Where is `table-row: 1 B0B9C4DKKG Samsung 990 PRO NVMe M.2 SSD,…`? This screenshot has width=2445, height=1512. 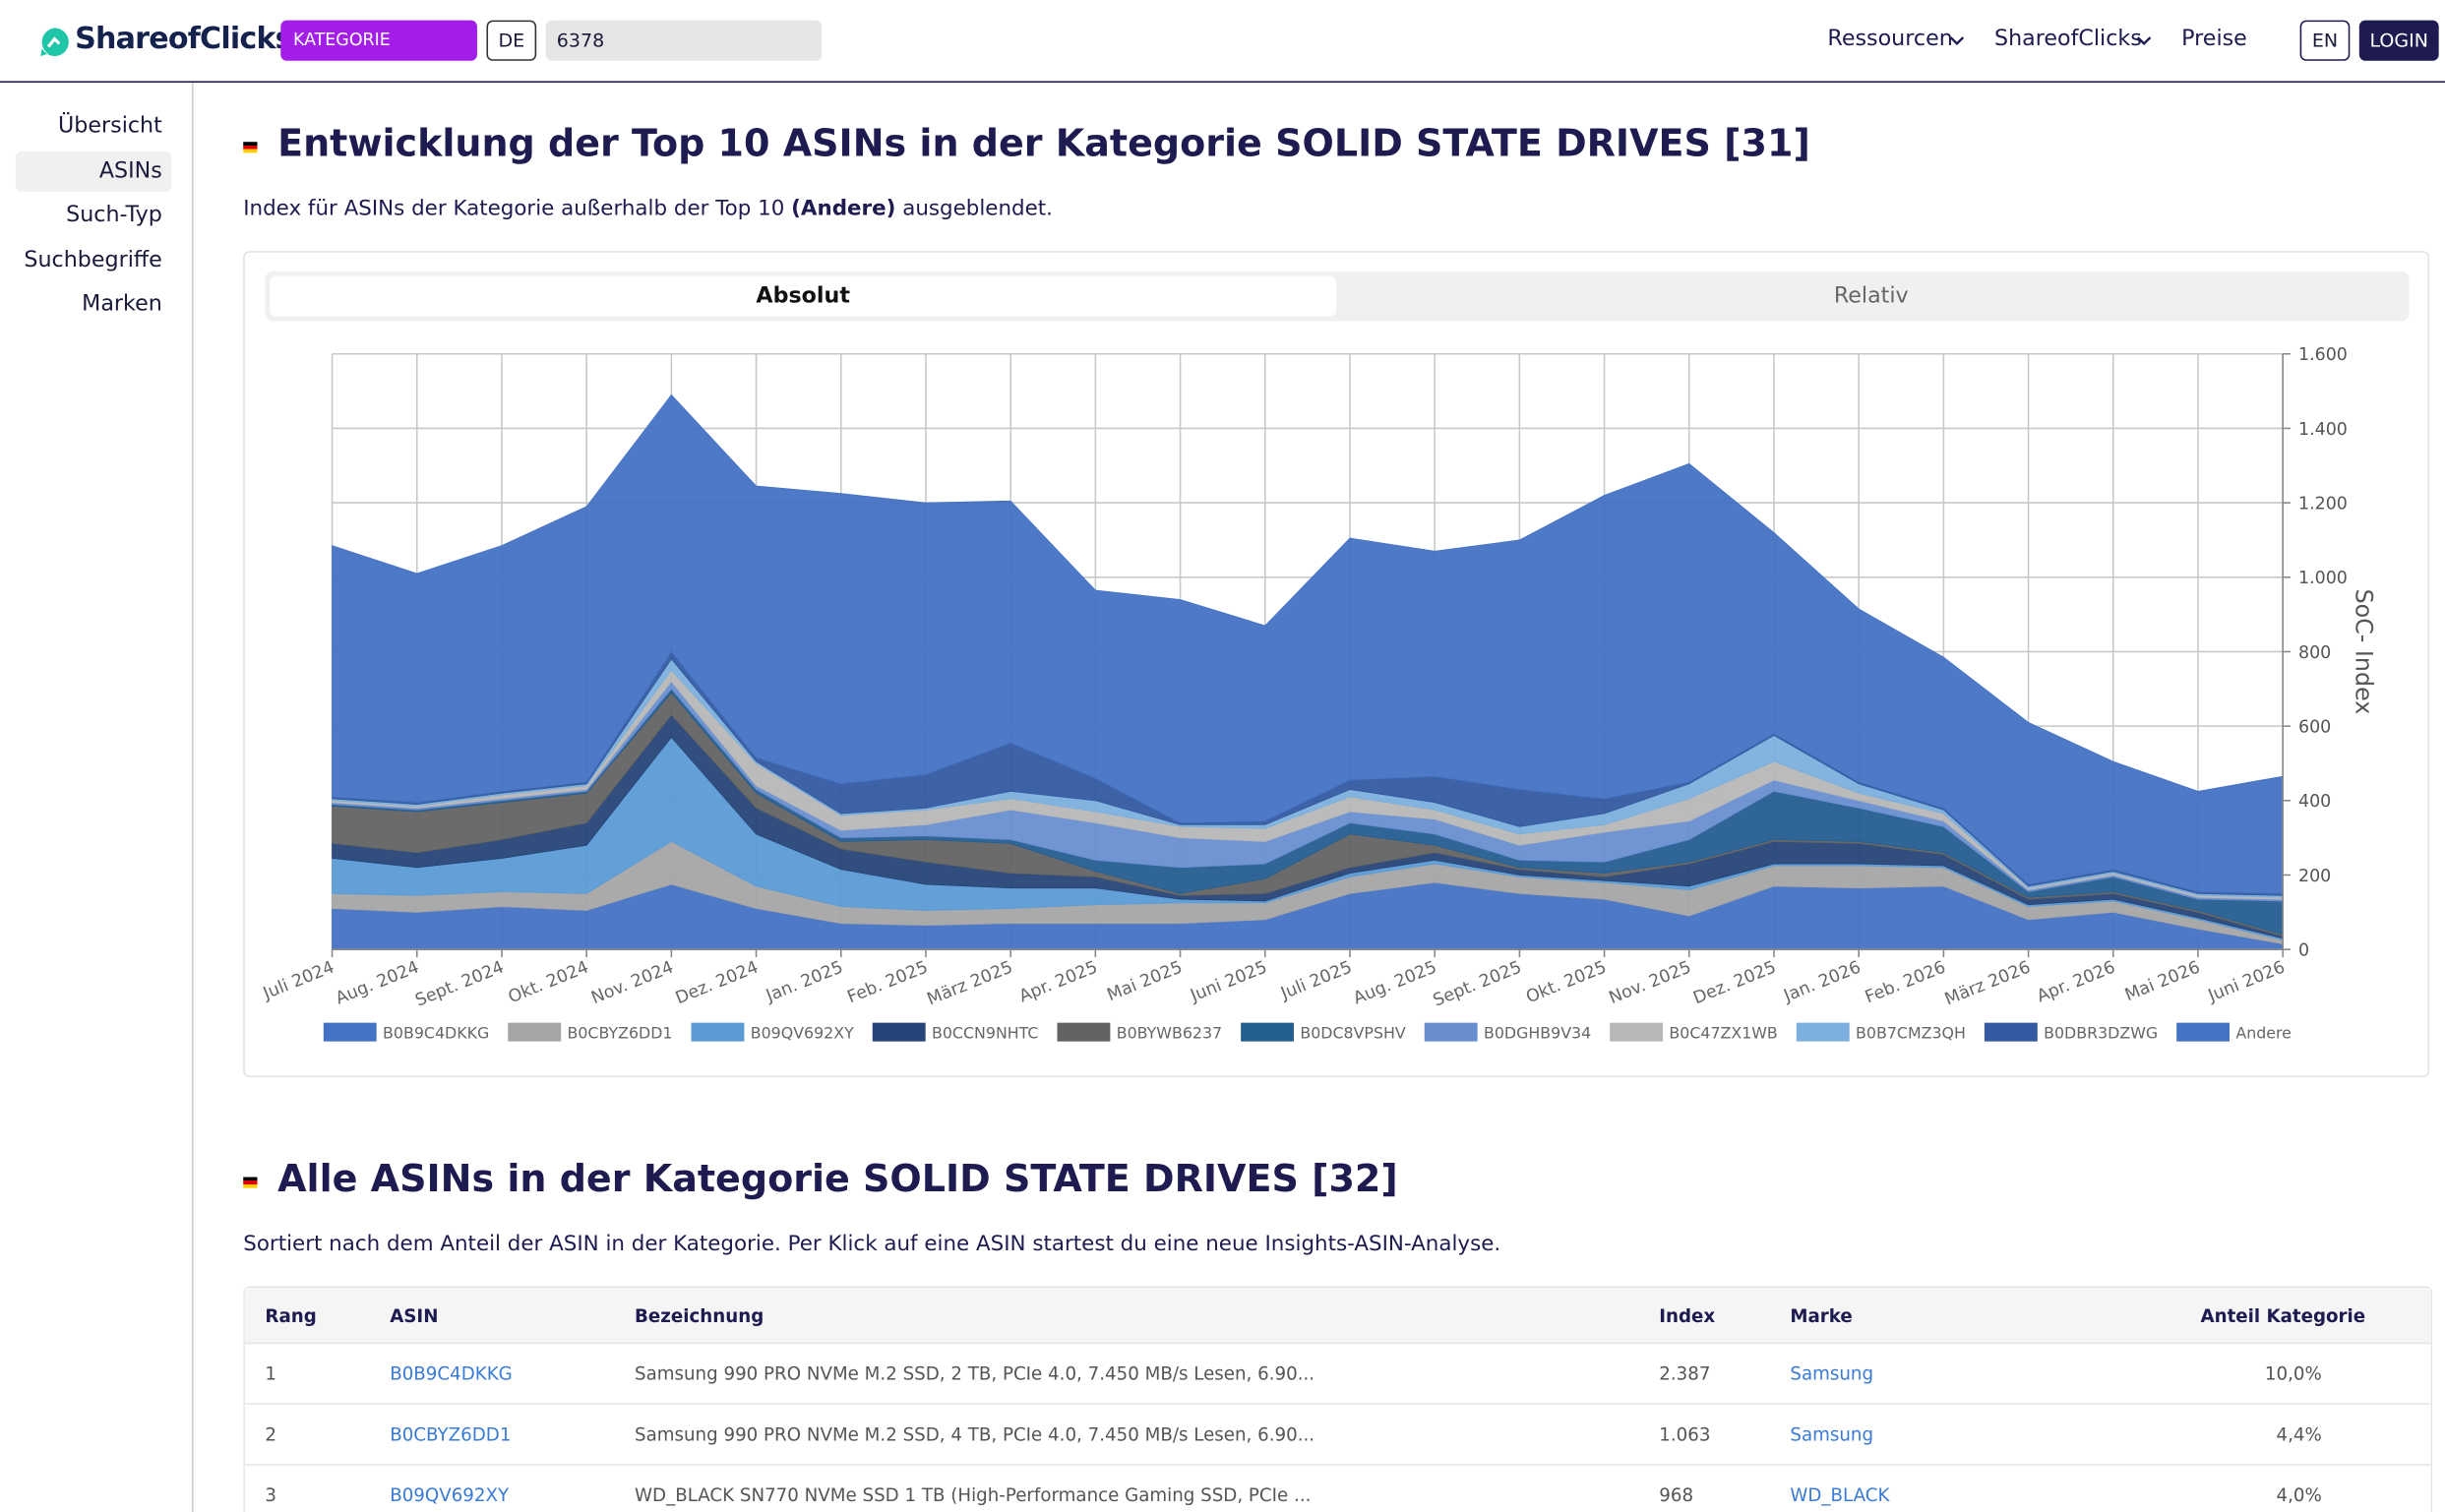
table-row: 1 B0B9C4DKKG Samsung 990 PRO NVMe M.2 SSD,… is located at coordinates (1338, 1374).